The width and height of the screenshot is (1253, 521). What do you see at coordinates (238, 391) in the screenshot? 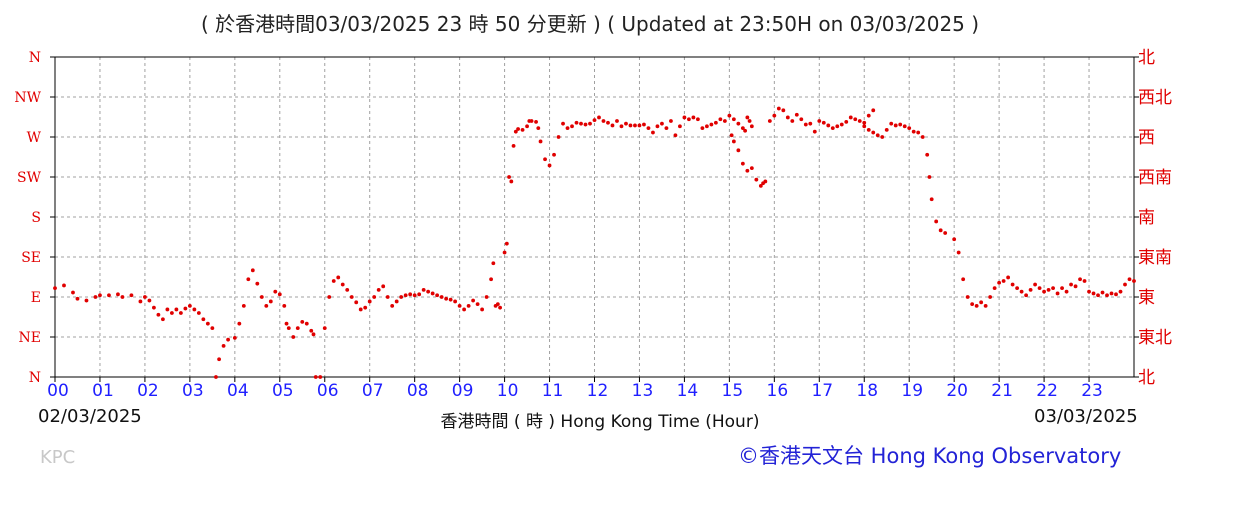
I see `bottom-tick-label: 04` at bounding box center [238, 391].